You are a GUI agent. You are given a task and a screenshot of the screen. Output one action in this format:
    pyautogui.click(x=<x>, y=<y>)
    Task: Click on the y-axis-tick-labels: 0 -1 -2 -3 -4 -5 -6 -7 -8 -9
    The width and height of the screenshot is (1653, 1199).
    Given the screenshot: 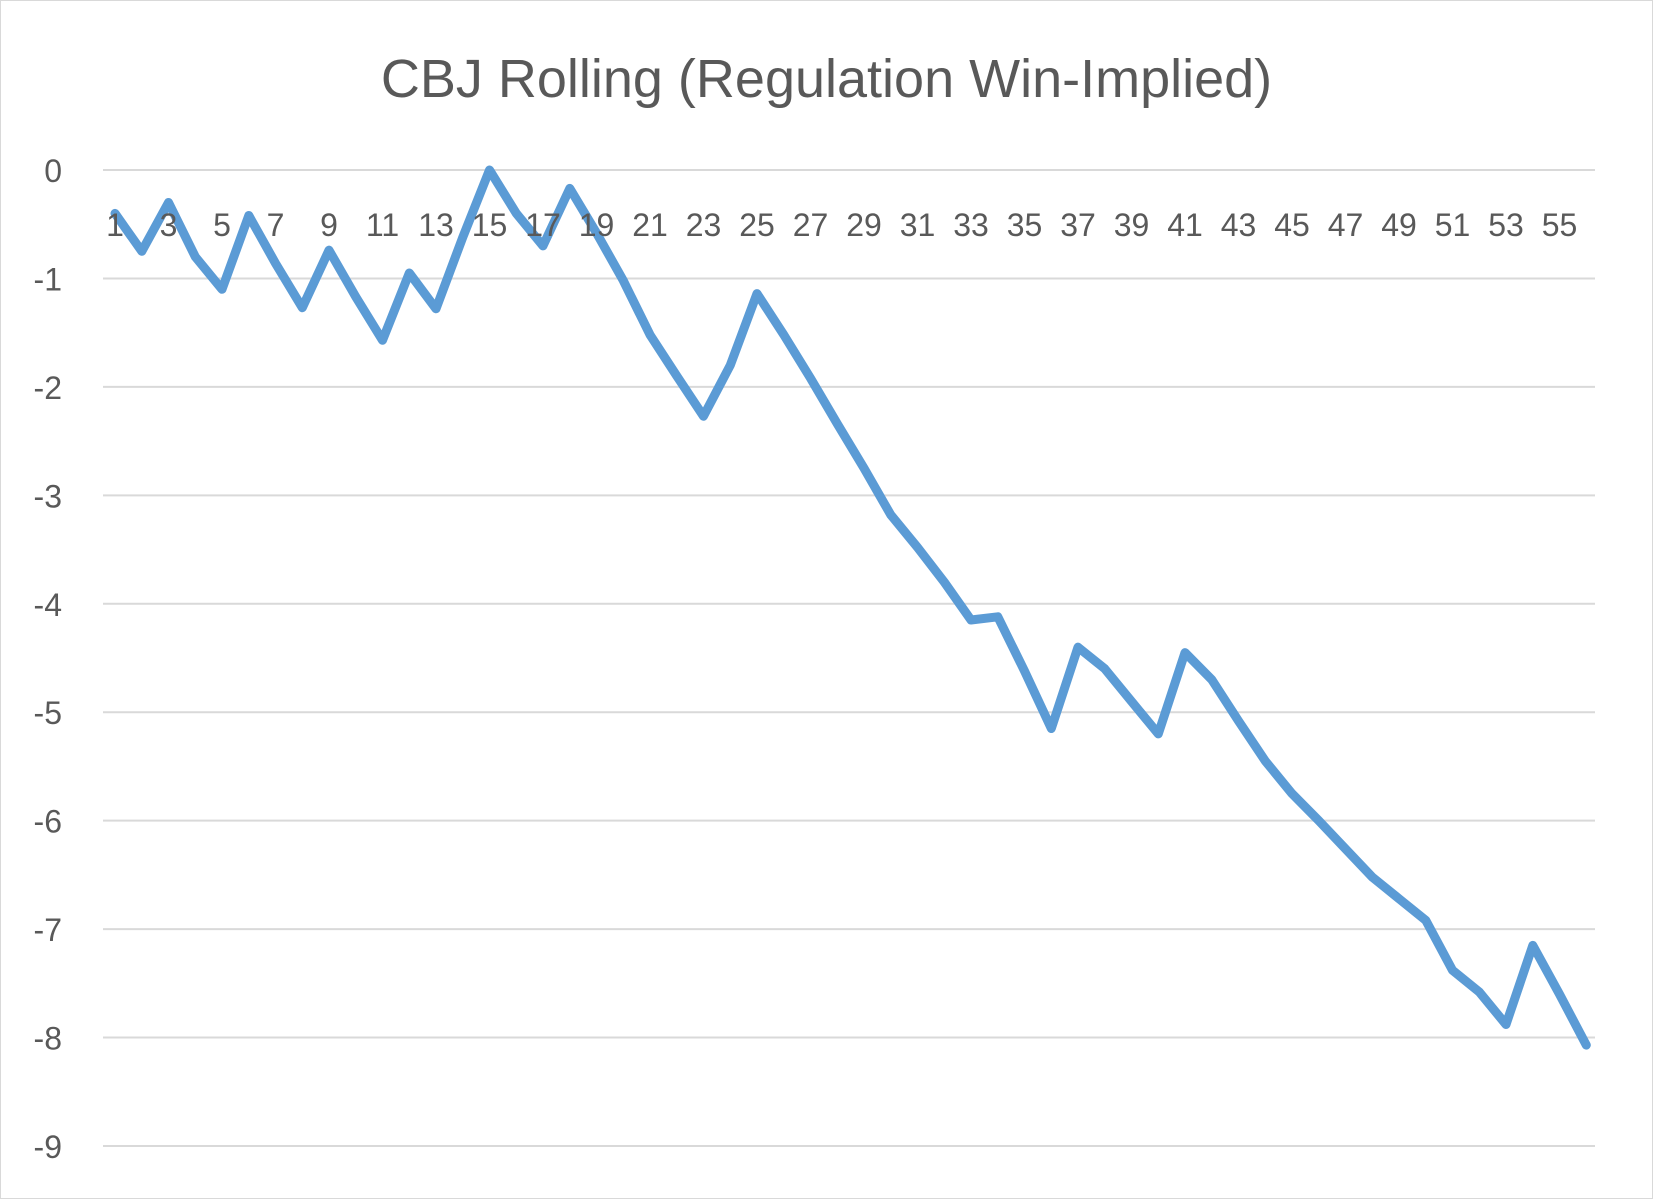 What is the action you would take?
    pyautogui.click(x=48, y=659)
    